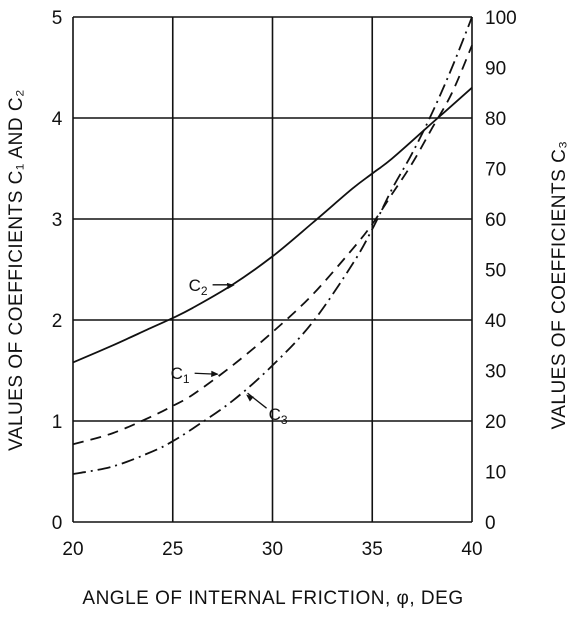 This screenshot has width=578, height=639. I want to click on y-tick-label-right: 80, so click(495, 119).